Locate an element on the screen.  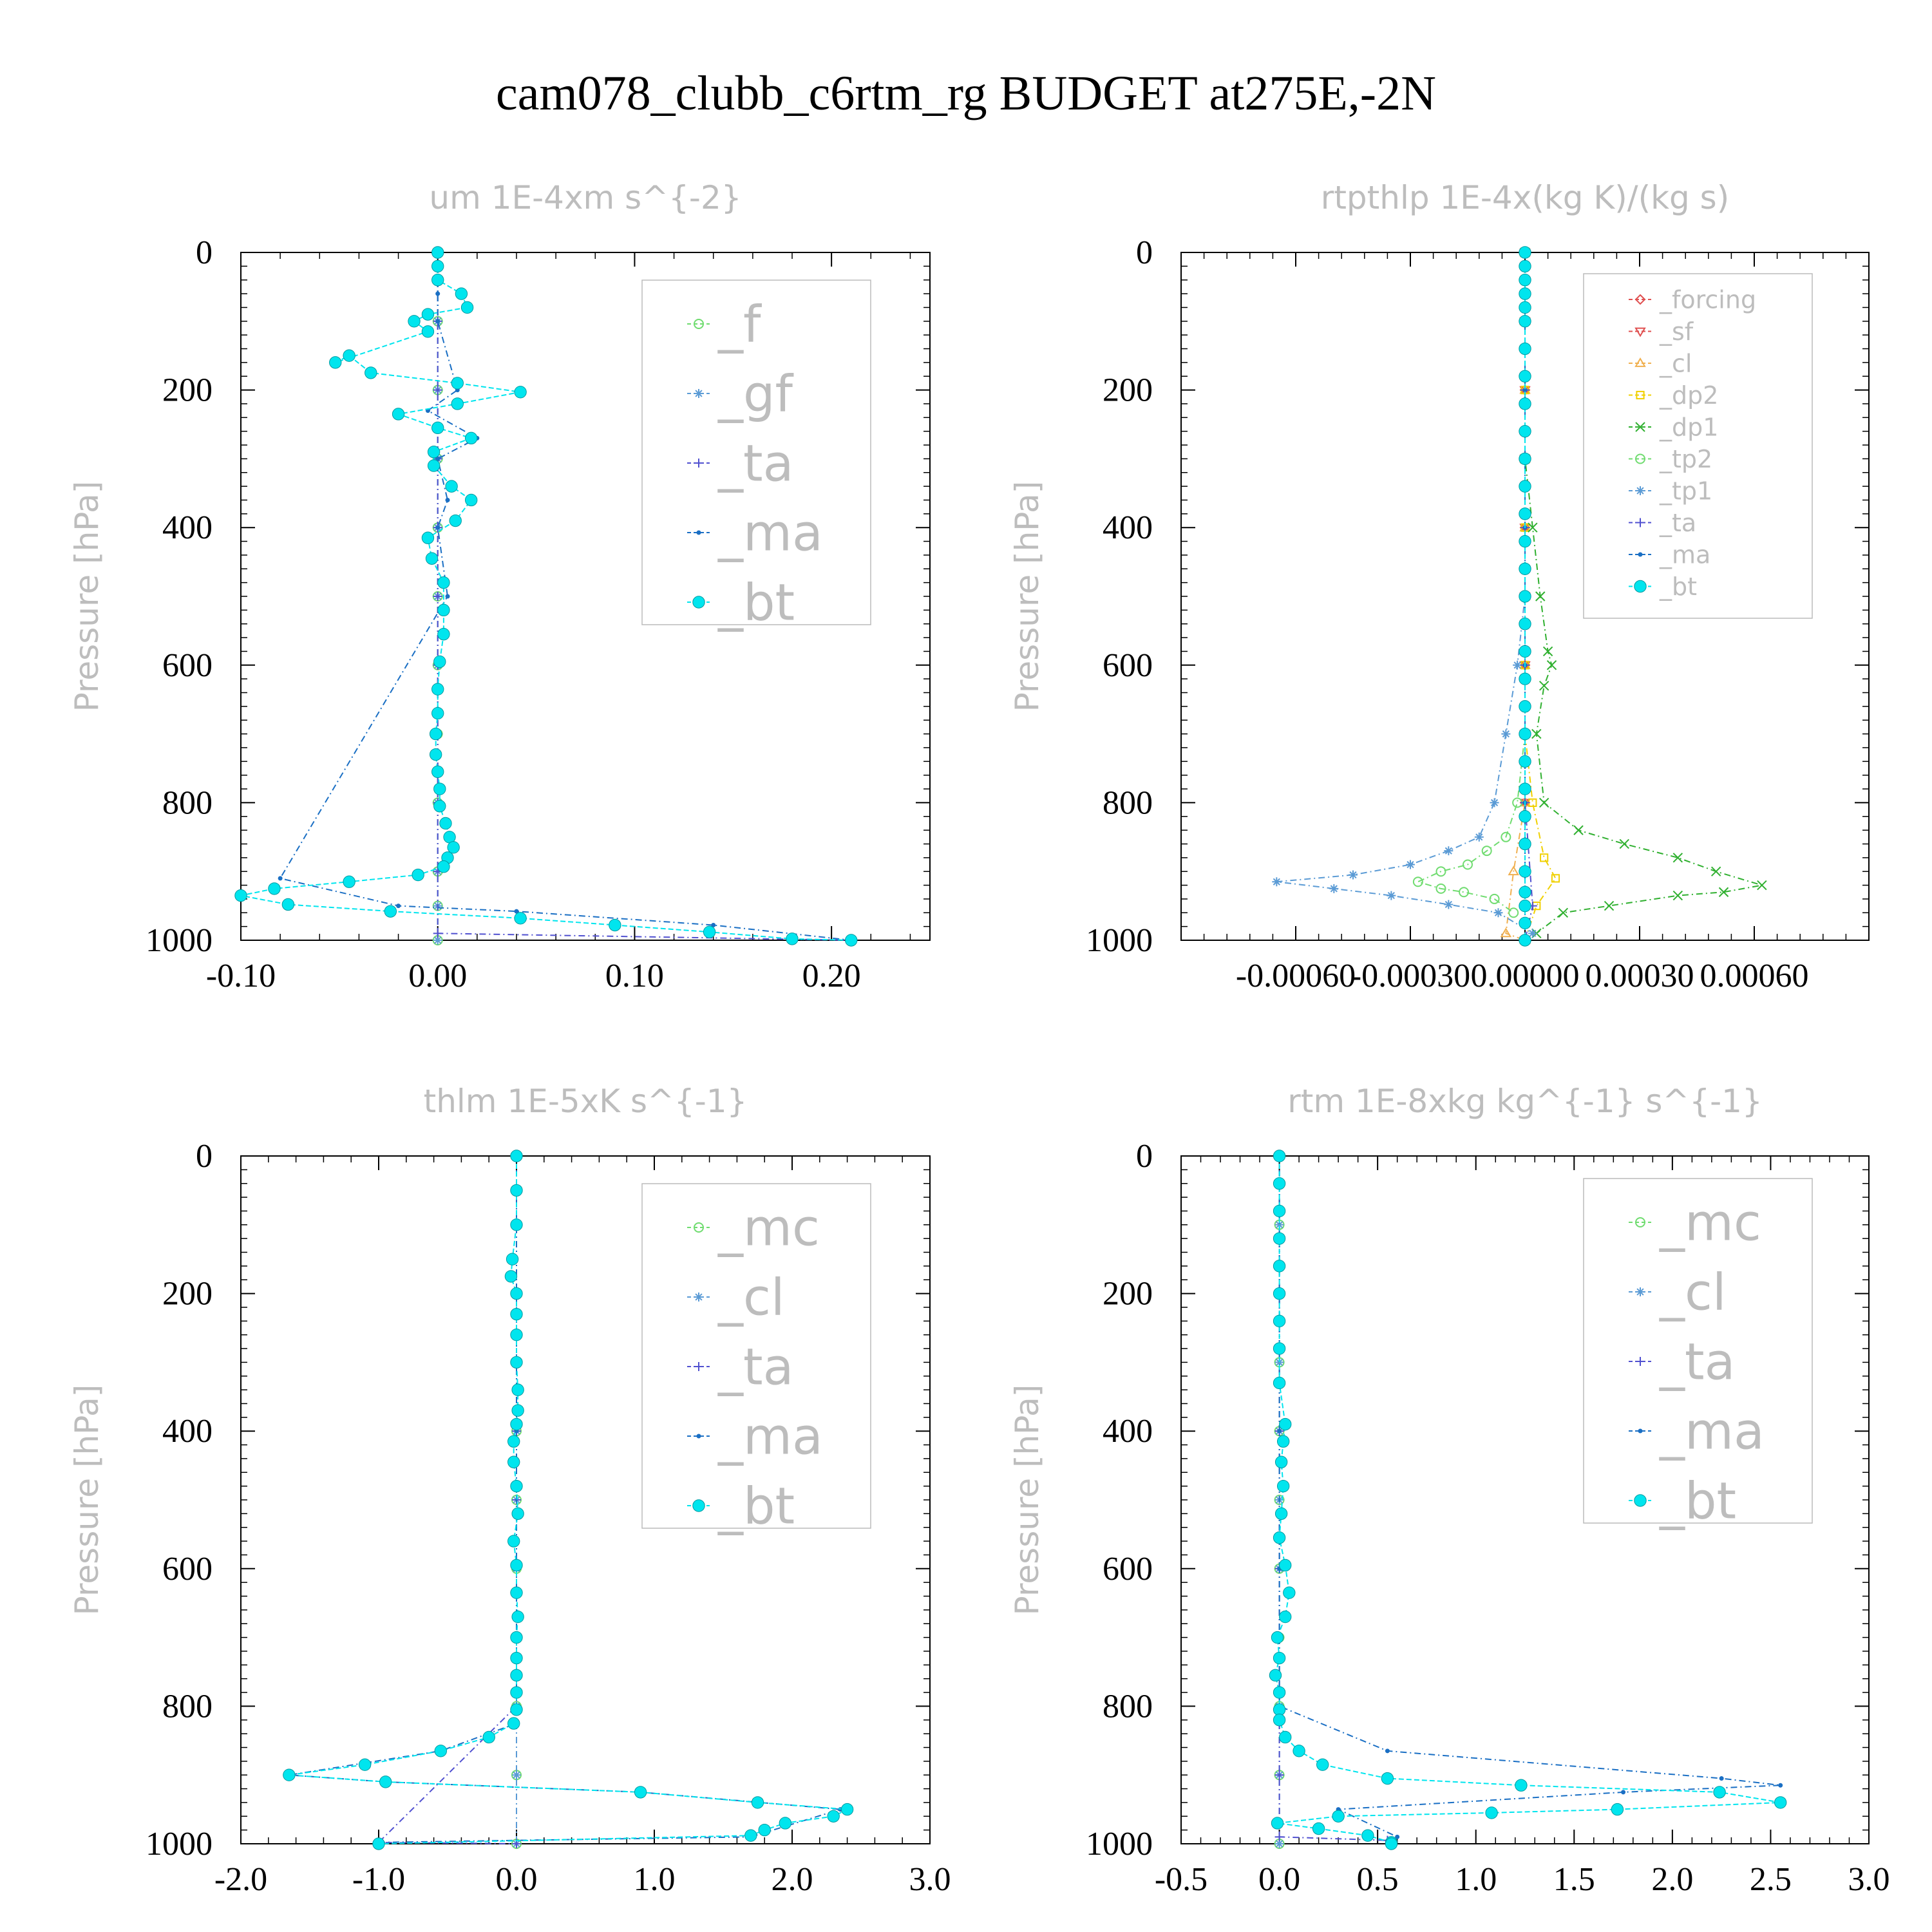
x-tick-label: 3.0 is located at coordinates (930, 1880).